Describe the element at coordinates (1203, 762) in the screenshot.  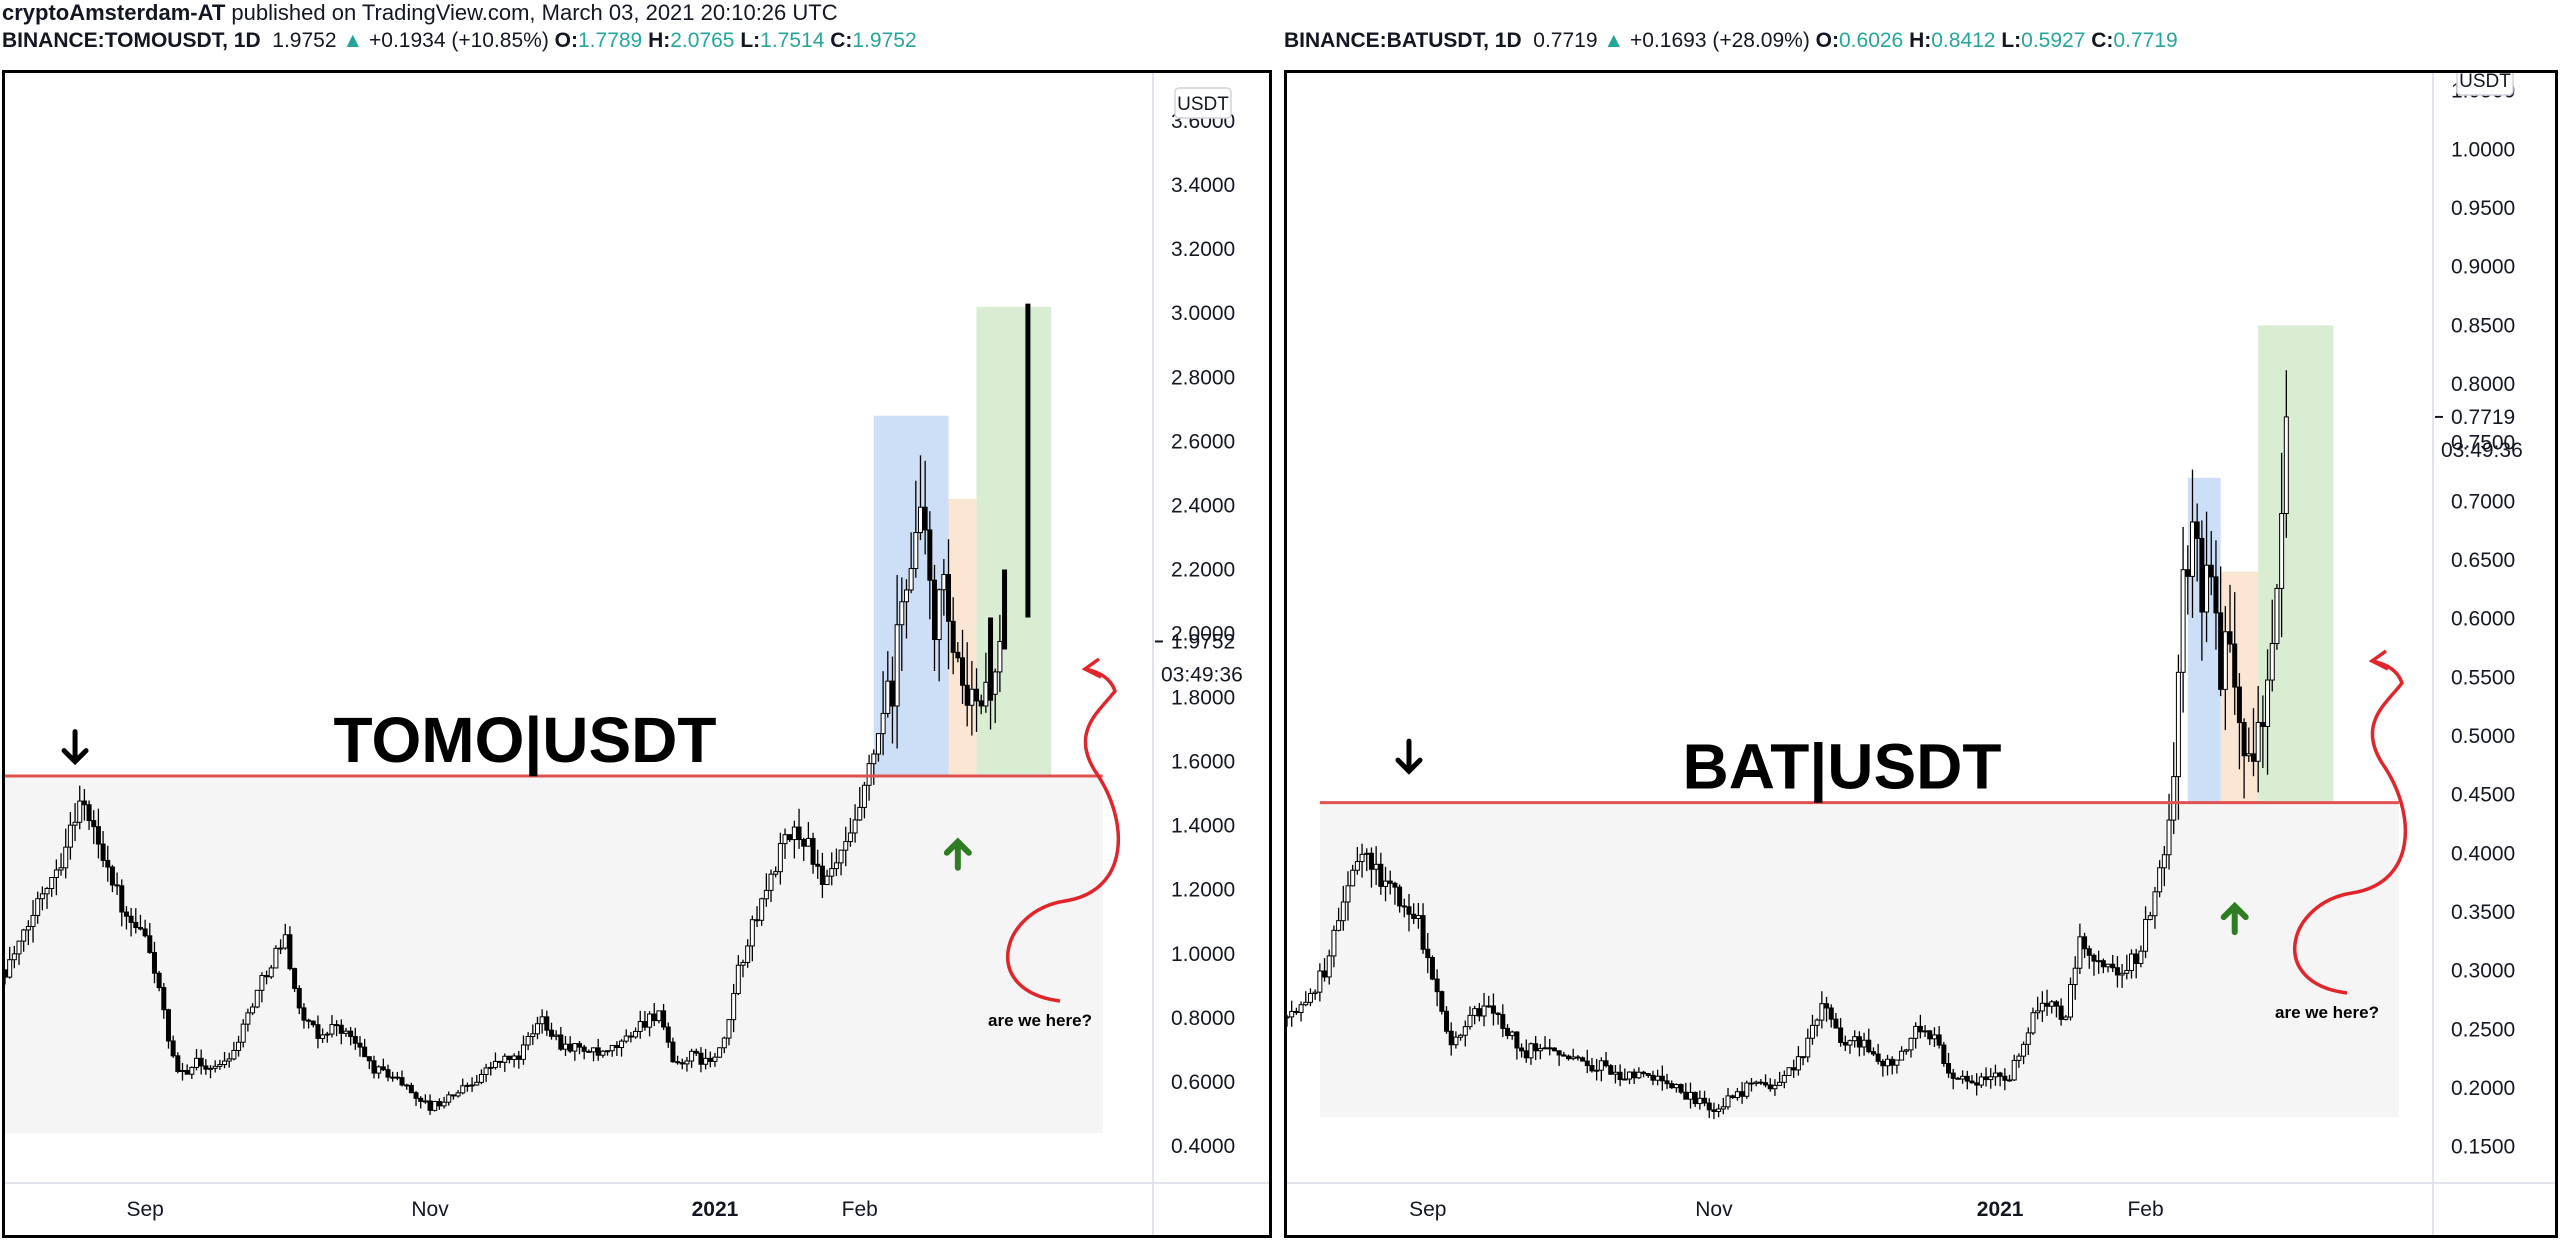
I see `y-tick-label: 1.6000` at that location.